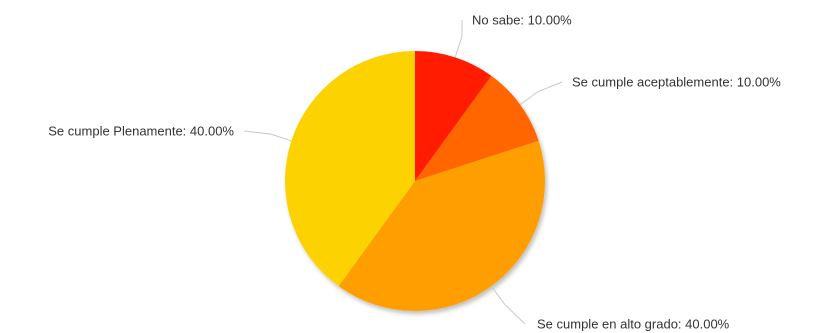 The width and height of the screenshot is (826, 333). I want to click on pie-label-4: Se cumple Plenamente: 40.00%, so click(141, 131).